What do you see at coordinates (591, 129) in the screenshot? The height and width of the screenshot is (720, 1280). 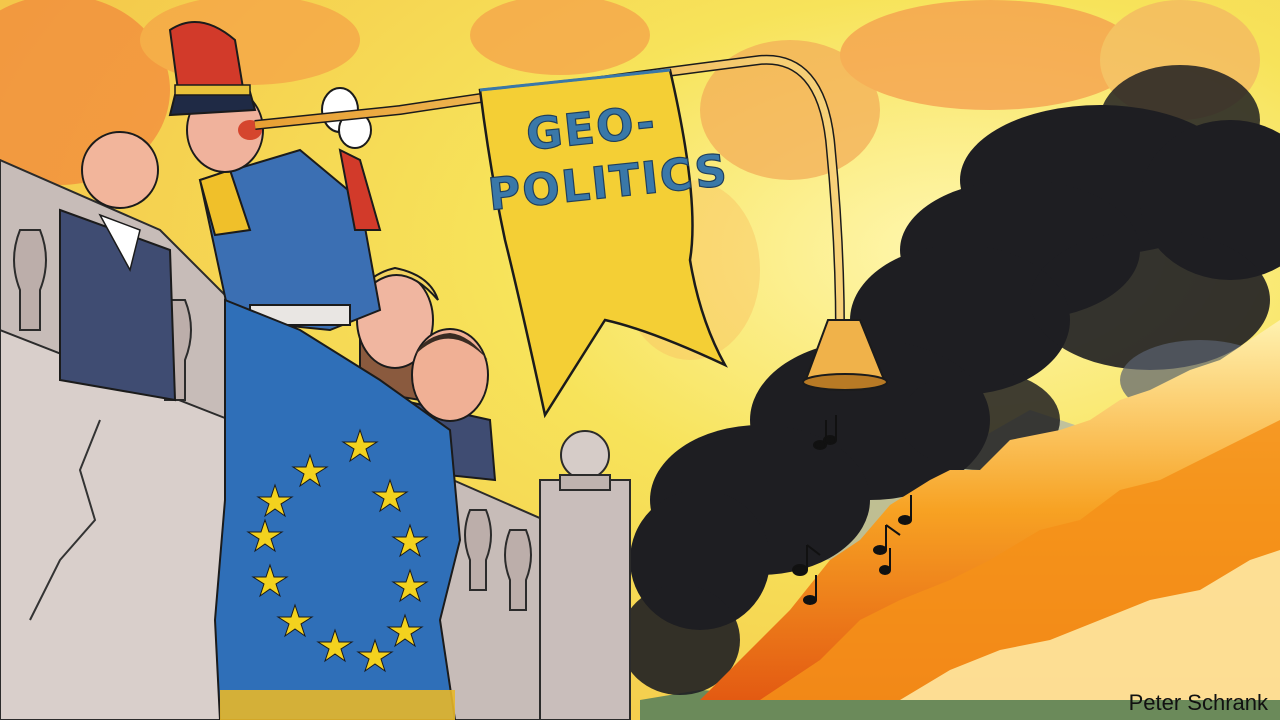 I see `banner-line-1: GEO-` at bounding box center [591, 129].